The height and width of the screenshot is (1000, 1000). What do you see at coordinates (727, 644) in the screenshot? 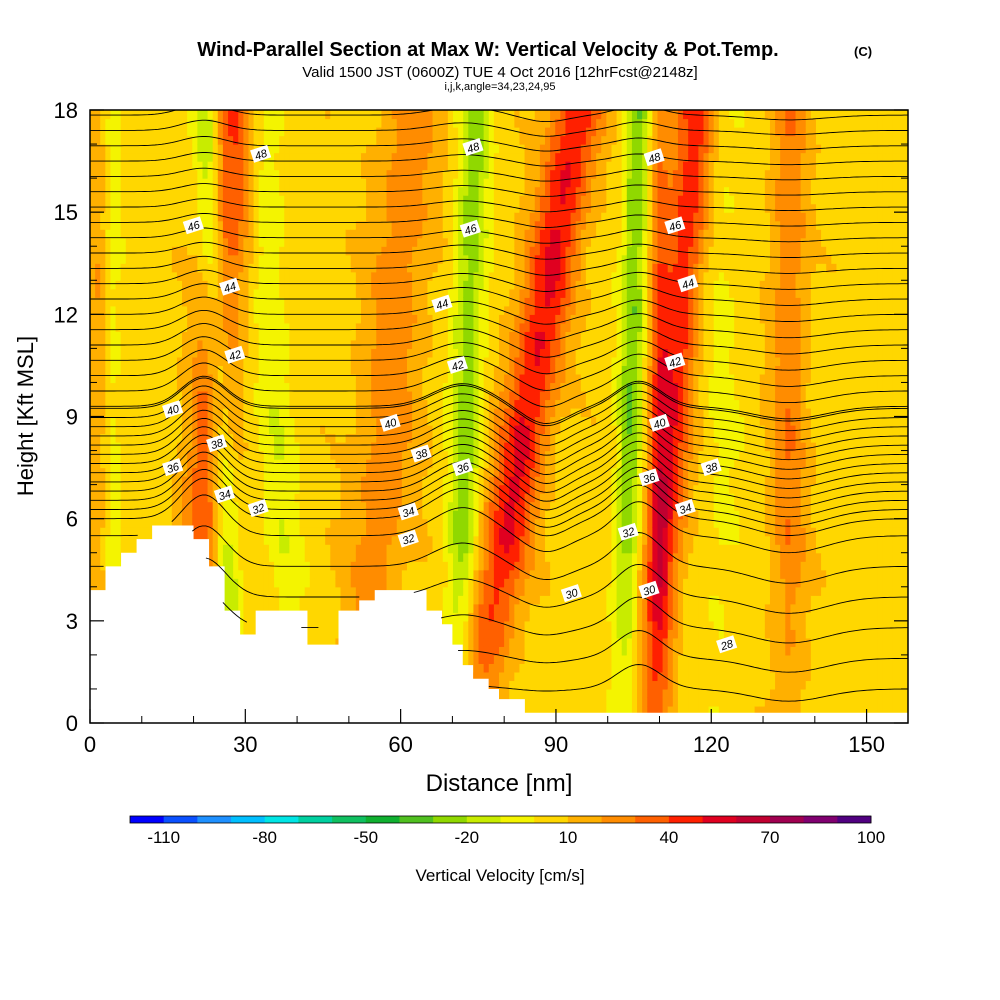
I see `contour-label: 28` at bounding box center [727, 644].